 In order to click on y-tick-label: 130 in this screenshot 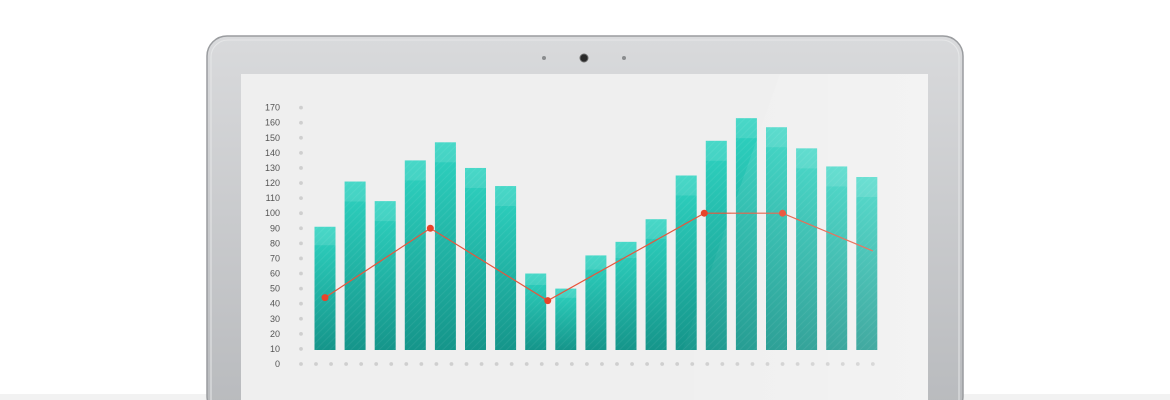, I will do `click(272, 168)`.